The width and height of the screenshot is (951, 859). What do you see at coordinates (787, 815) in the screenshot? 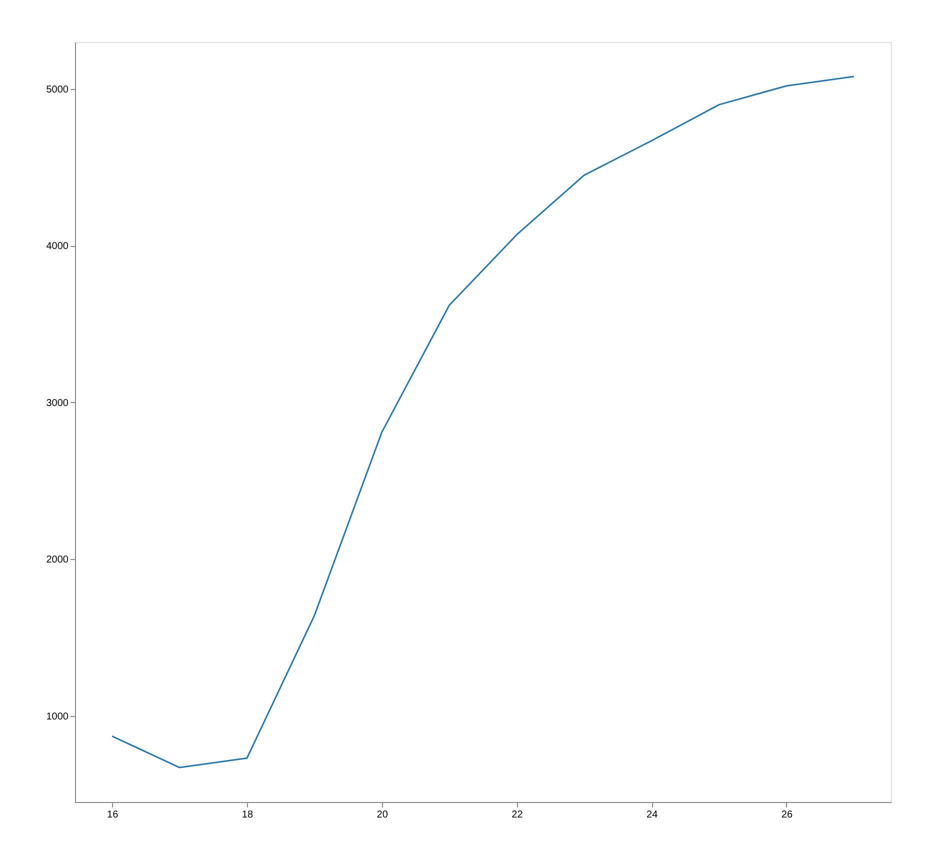
I see `x-tick-label: 26` at bounding box center [787, 815].